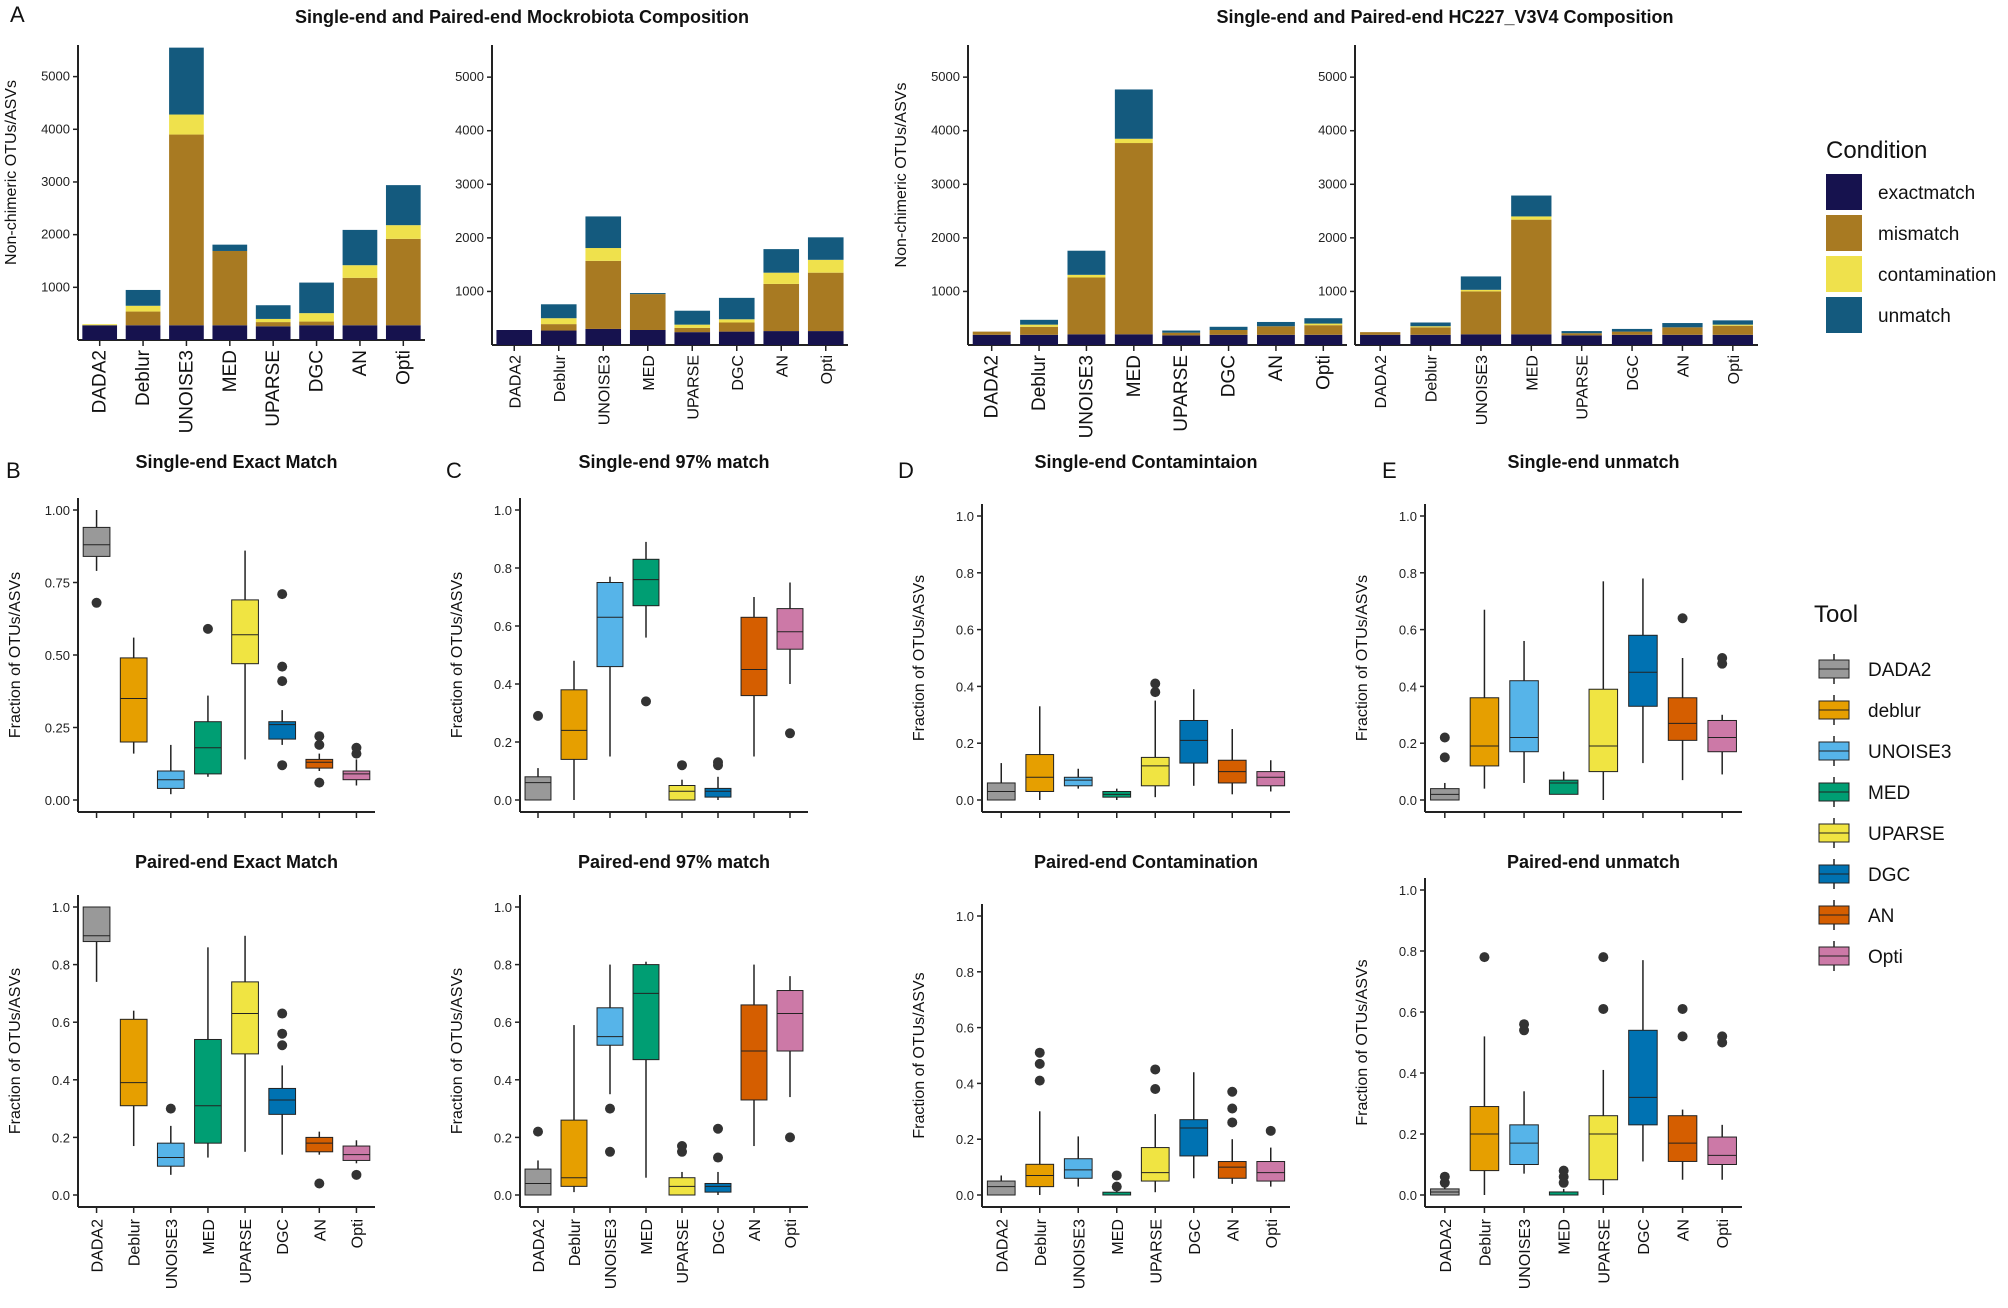 This screenshot has width=2008, height=1308. I want to click on bar-contamination-unoise3, so click(603, 254).